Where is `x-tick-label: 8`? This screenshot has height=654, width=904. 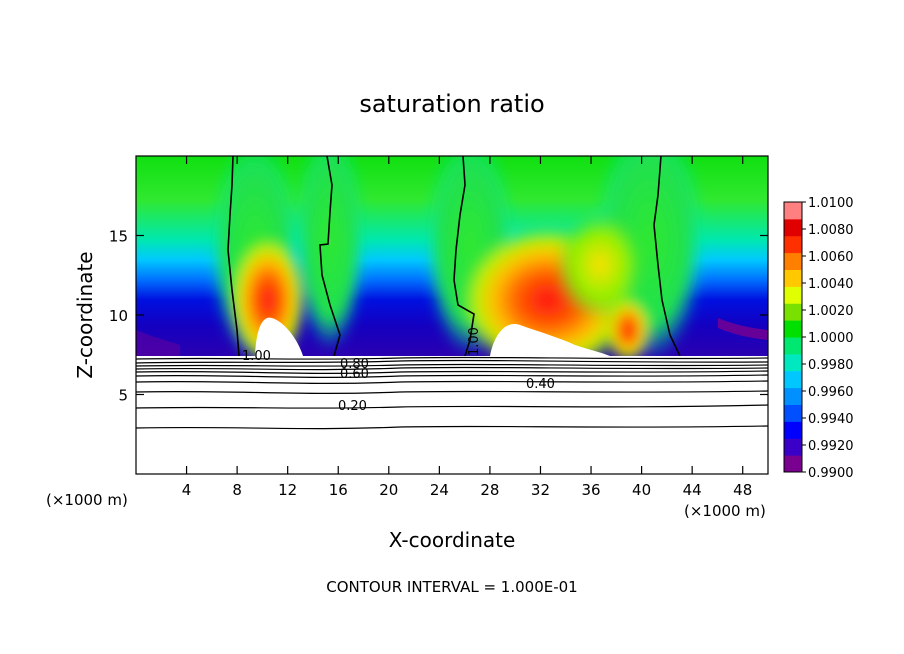
x-tick-label: 8 is located at coordinates (237, 490).